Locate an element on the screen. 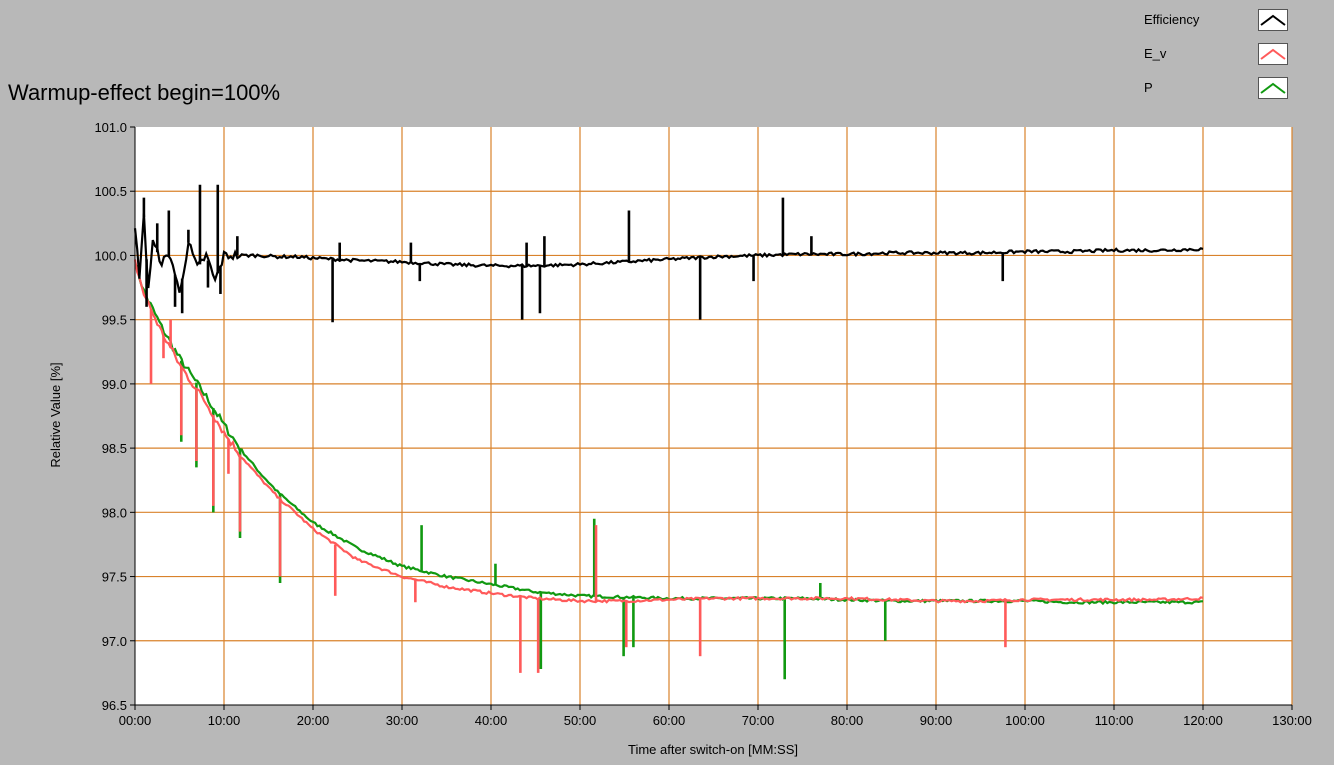 This screenshot has width=1334, height=765. y-tick-label: 99.5 is located at coordinates (114, 320).